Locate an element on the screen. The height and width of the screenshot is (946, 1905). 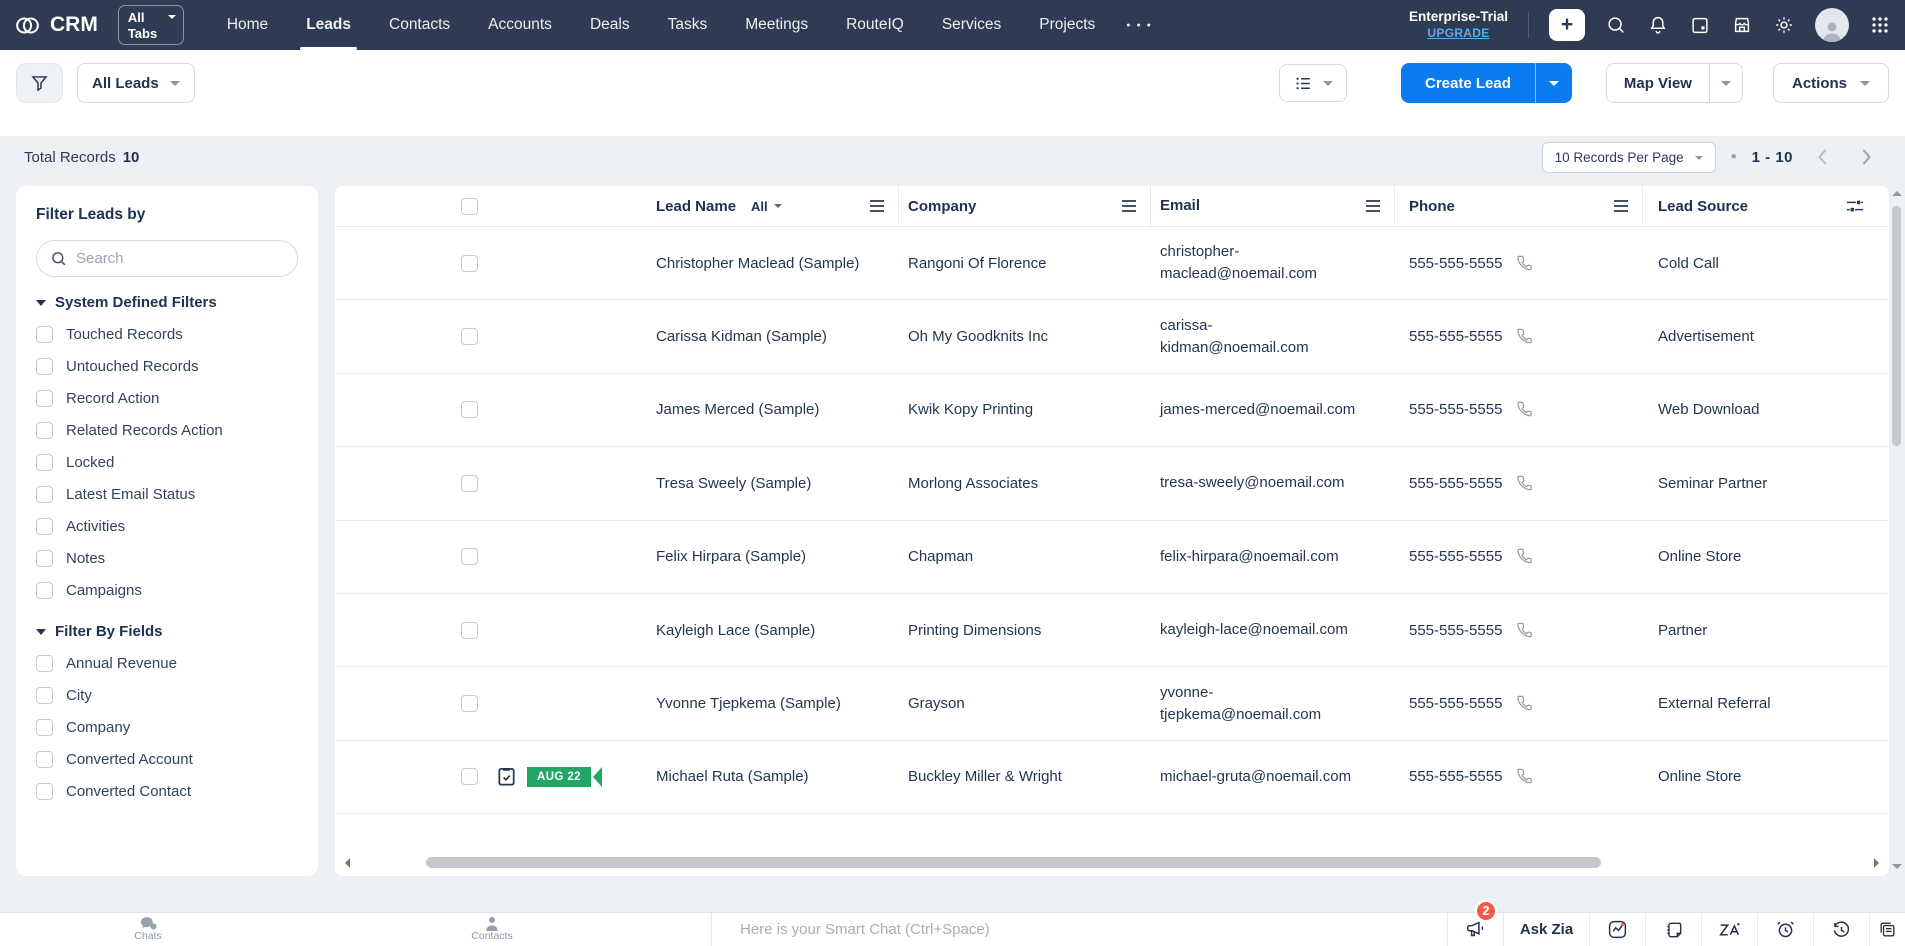
notifications-bell-icon is located at coordinates (1658, 25).